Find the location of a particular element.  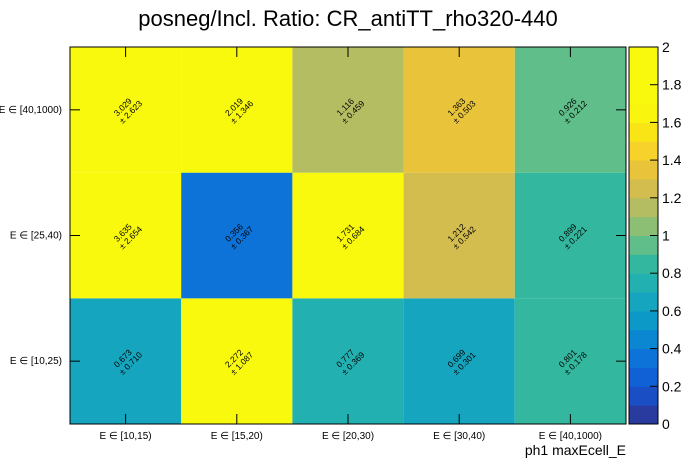

x-tick-label: E ∈ [10,15) is located at coordinates (126, 436).